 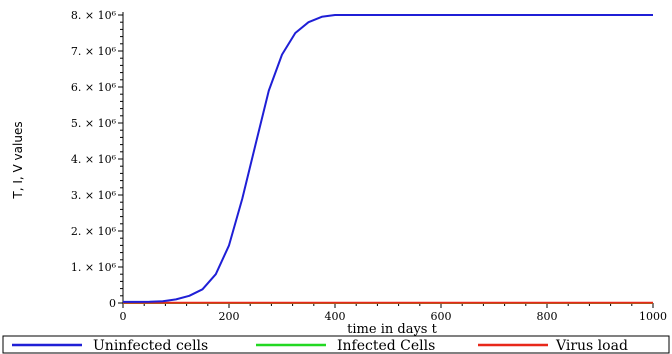 What do you see at coordinates (229, 316) in the screenshot?
I see `x-tick-label: 200` at bounding box center [229, 316].